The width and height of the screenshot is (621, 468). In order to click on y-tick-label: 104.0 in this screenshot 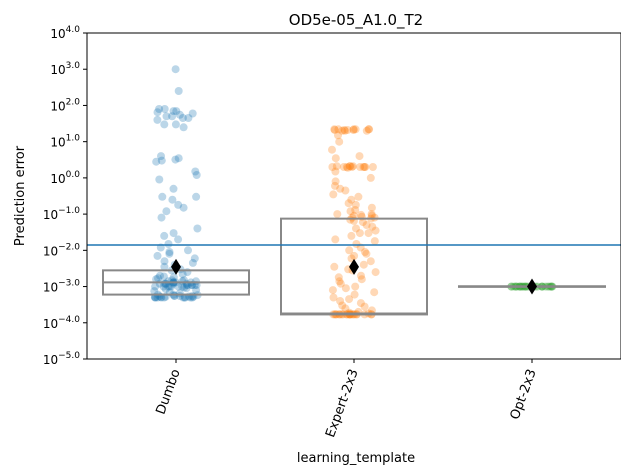, I will do `click(65, 33)`.